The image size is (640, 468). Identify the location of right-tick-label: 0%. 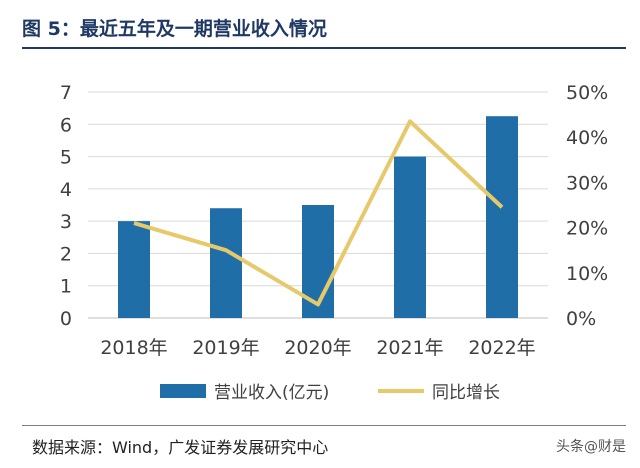
(581, 319).